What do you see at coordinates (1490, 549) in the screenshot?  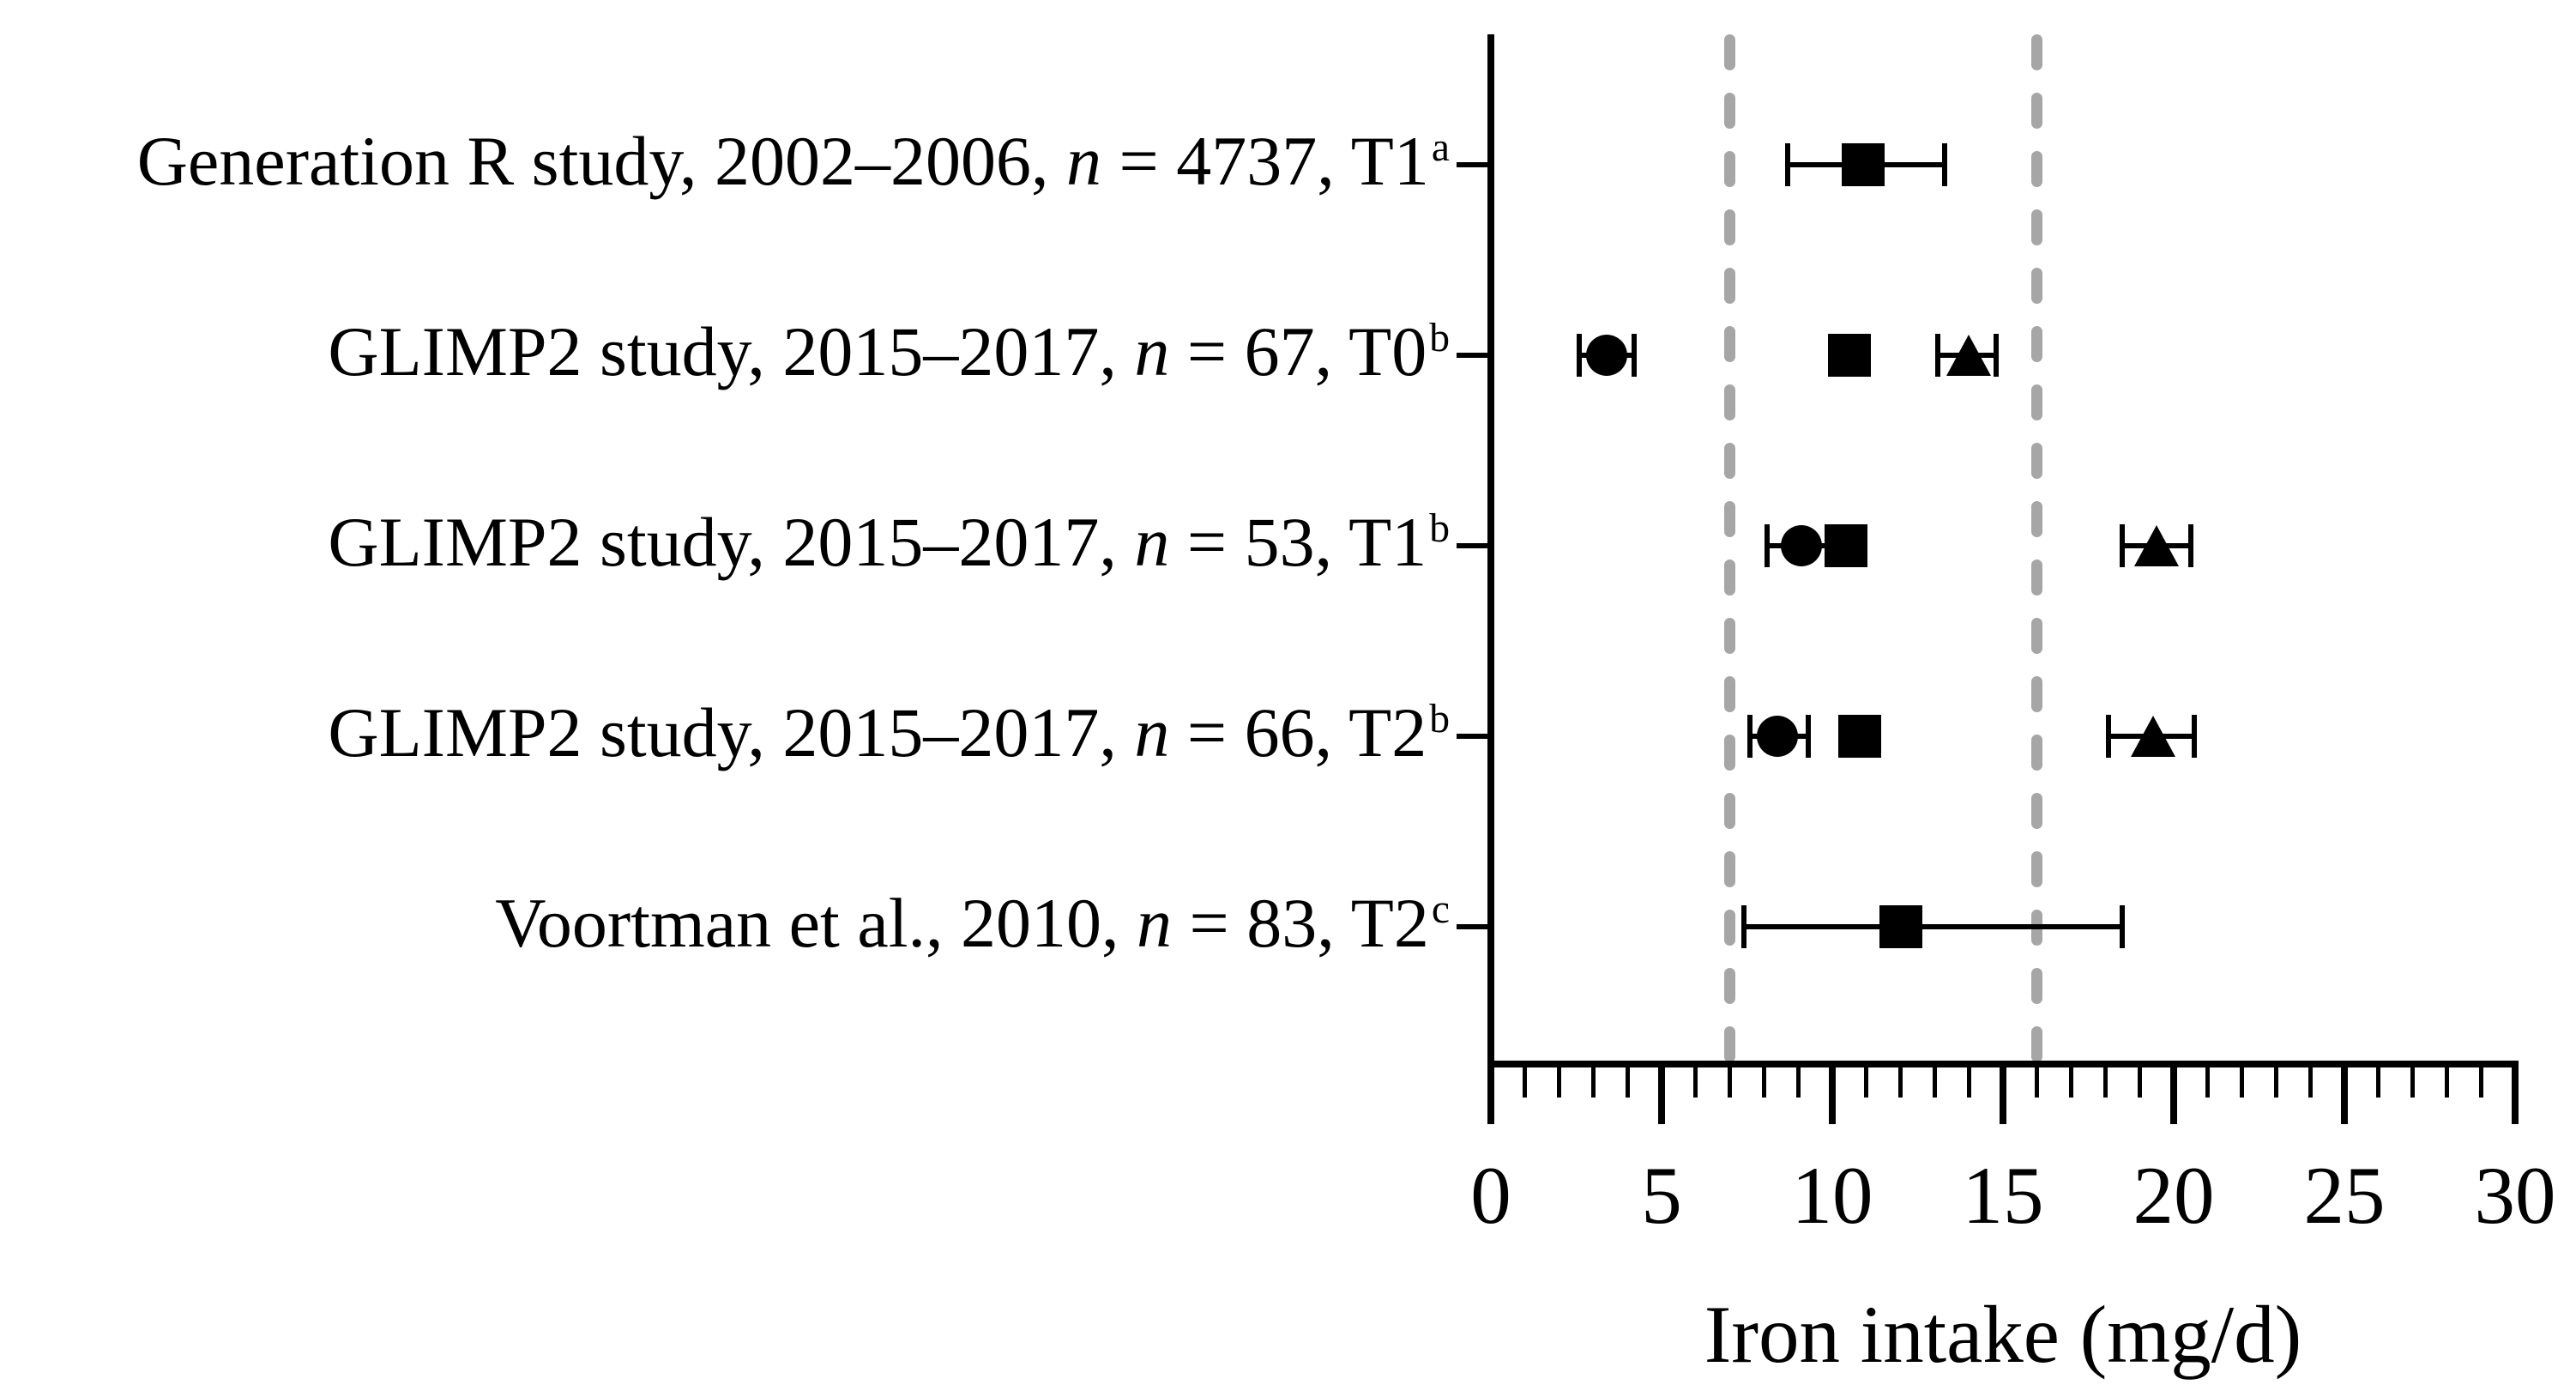 I see `y-axis-line` at bounding box center [1490, 549].